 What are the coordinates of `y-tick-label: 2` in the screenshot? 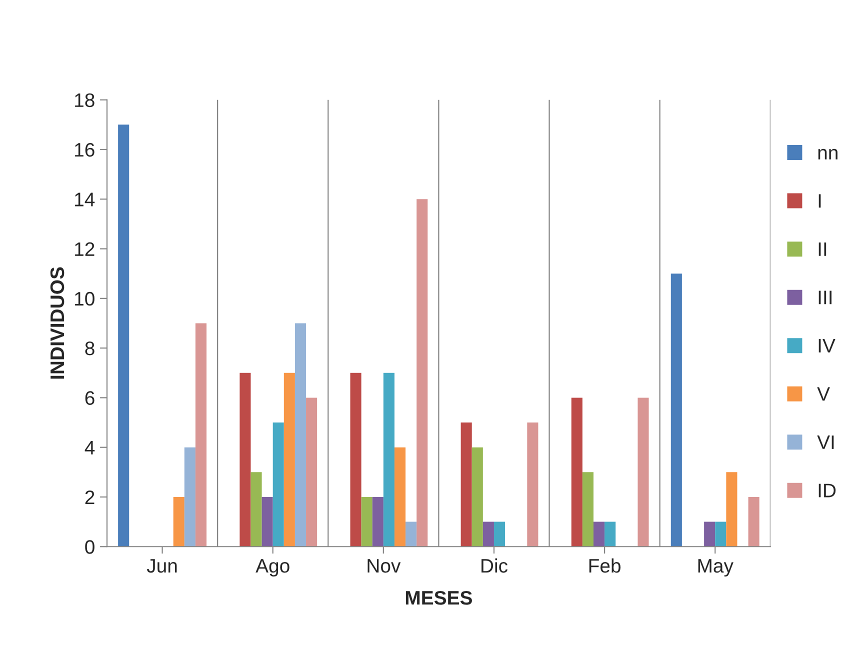 It's located at (89, 497).